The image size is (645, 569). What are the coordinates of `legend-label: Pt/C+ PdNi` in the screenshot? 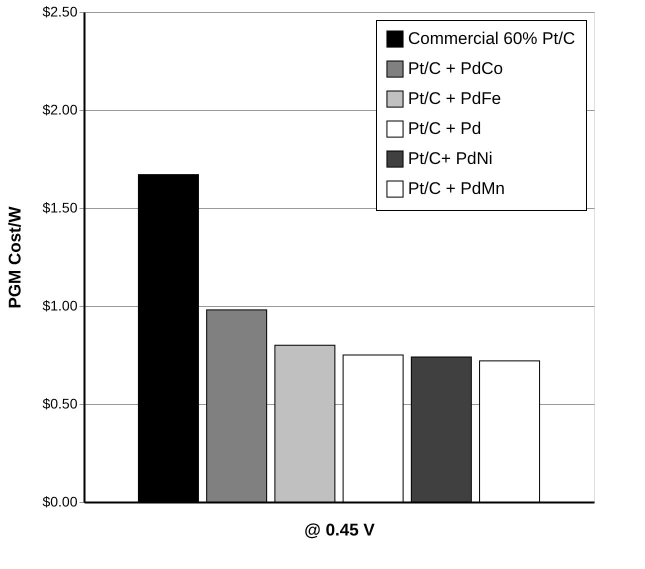 It's located at (450, 158).